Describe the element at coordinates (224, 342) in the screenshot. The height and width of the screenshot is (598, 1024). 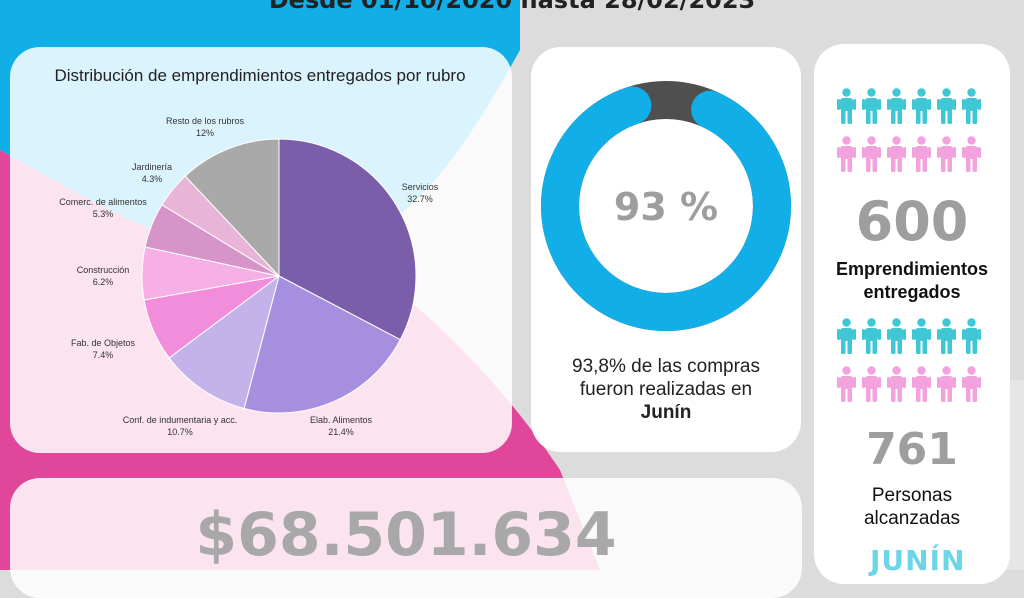
I see `pie-slice-conf-de-indumentaria-y-acc` at that location.